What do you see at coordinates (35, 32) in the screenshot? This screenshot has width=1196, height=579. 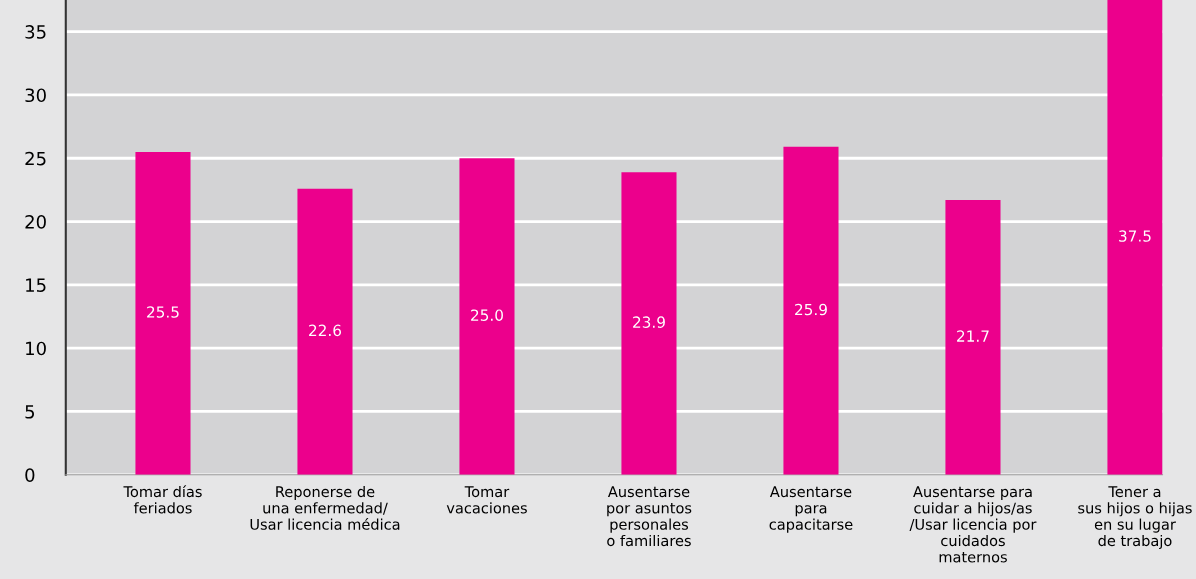 I see `y-tick-label: 35` at bounding box center [35, 32].